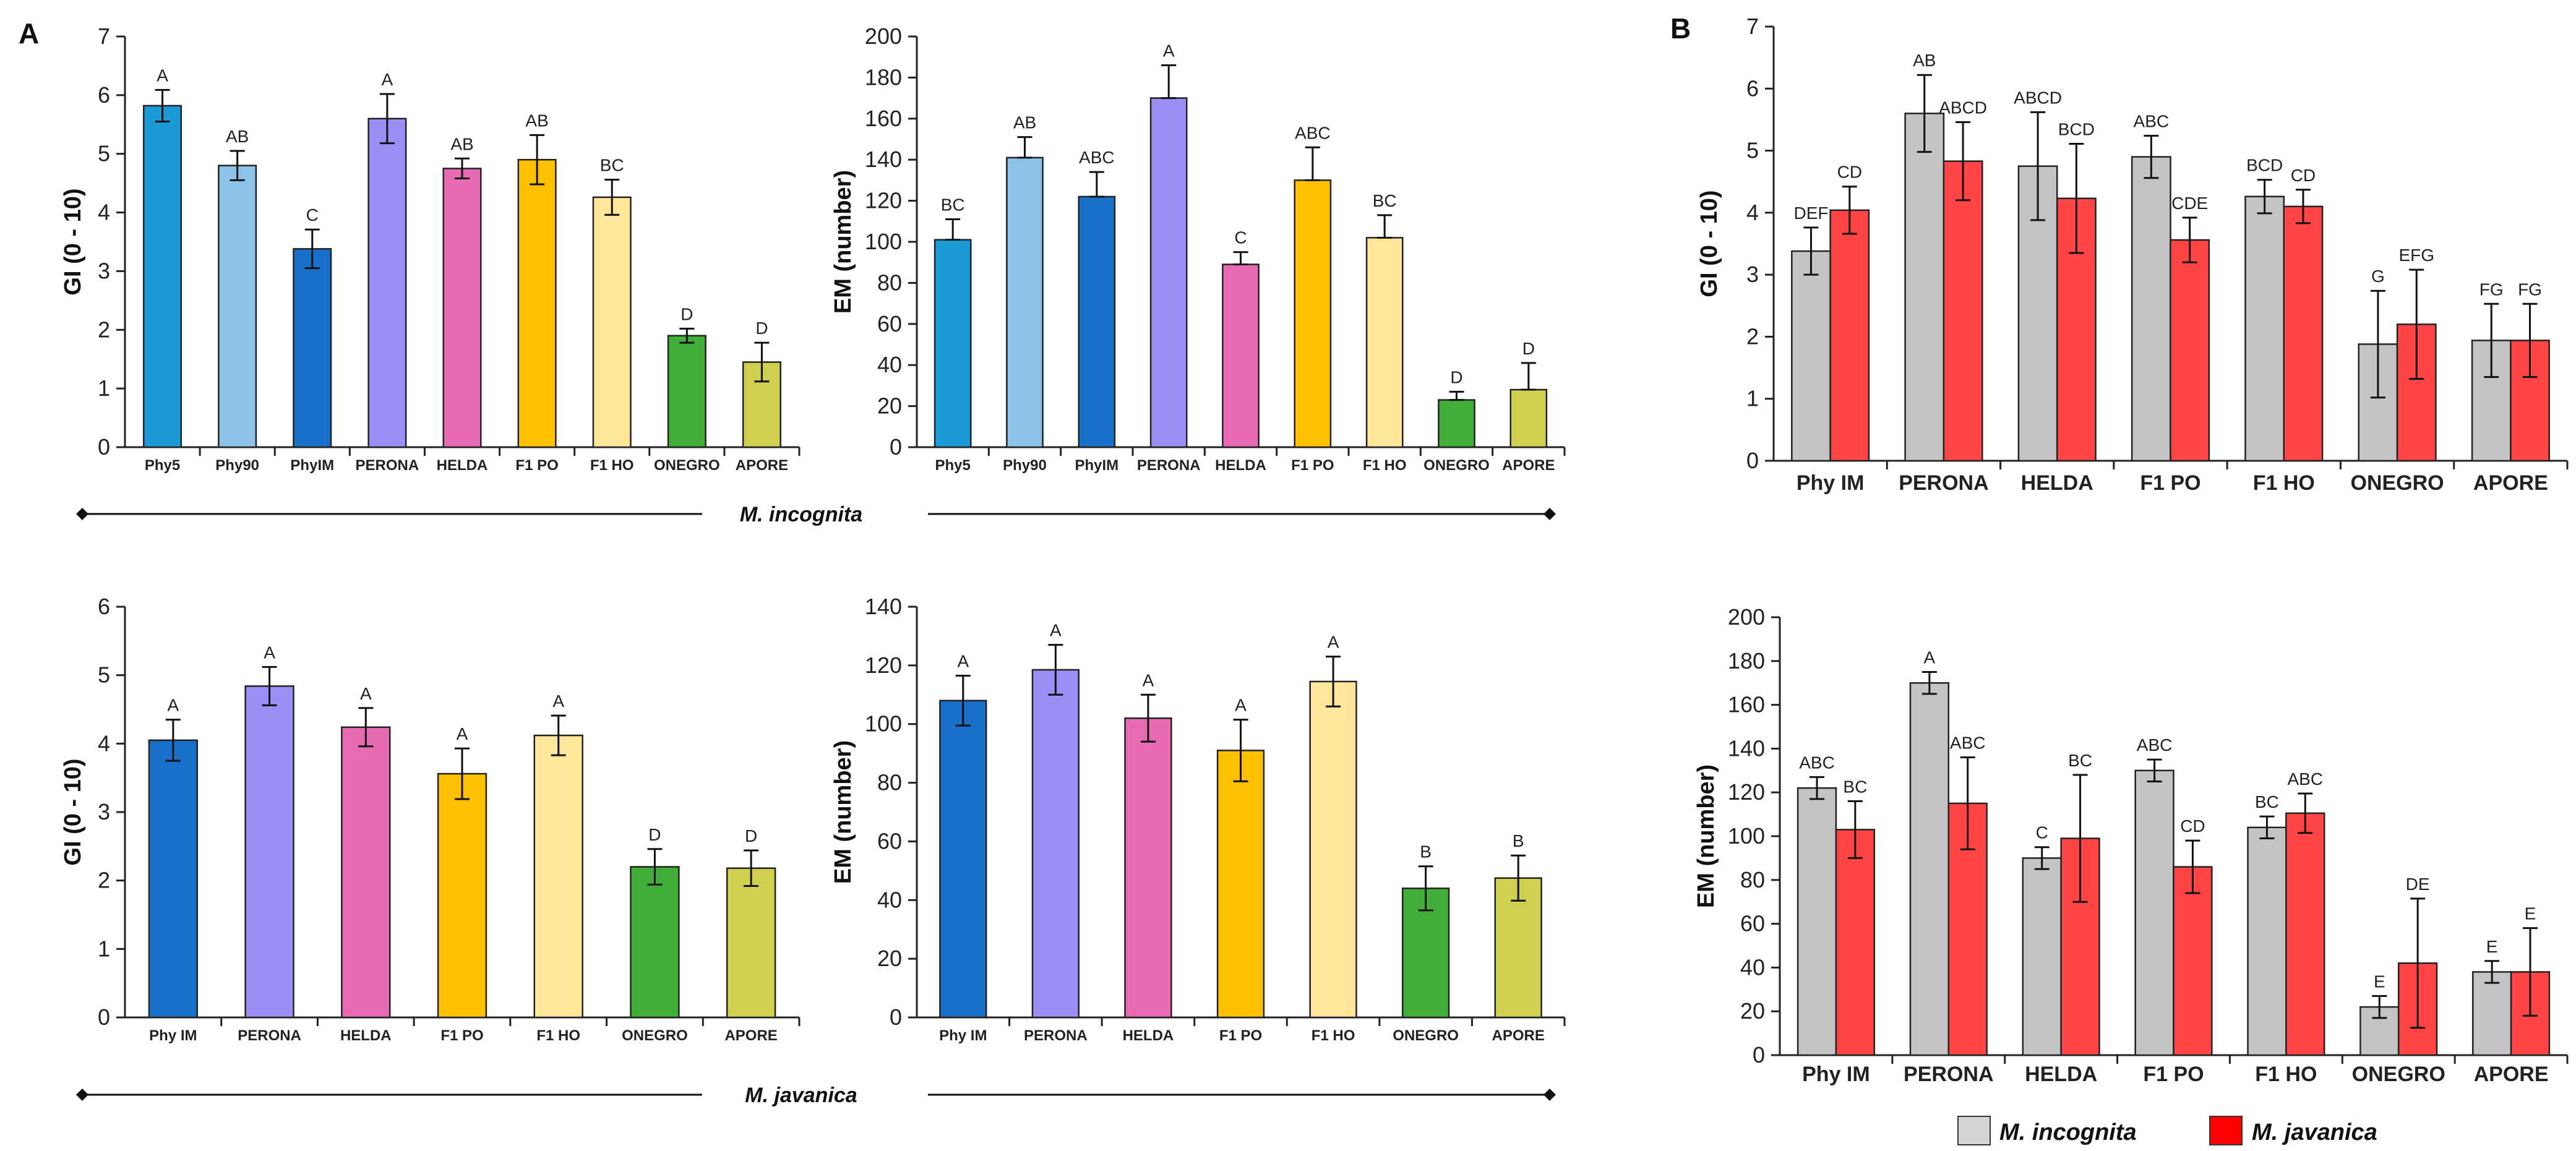 The image size is (2576, 1151). I want to click on y-tick-label: 100, so click(1746, 836).